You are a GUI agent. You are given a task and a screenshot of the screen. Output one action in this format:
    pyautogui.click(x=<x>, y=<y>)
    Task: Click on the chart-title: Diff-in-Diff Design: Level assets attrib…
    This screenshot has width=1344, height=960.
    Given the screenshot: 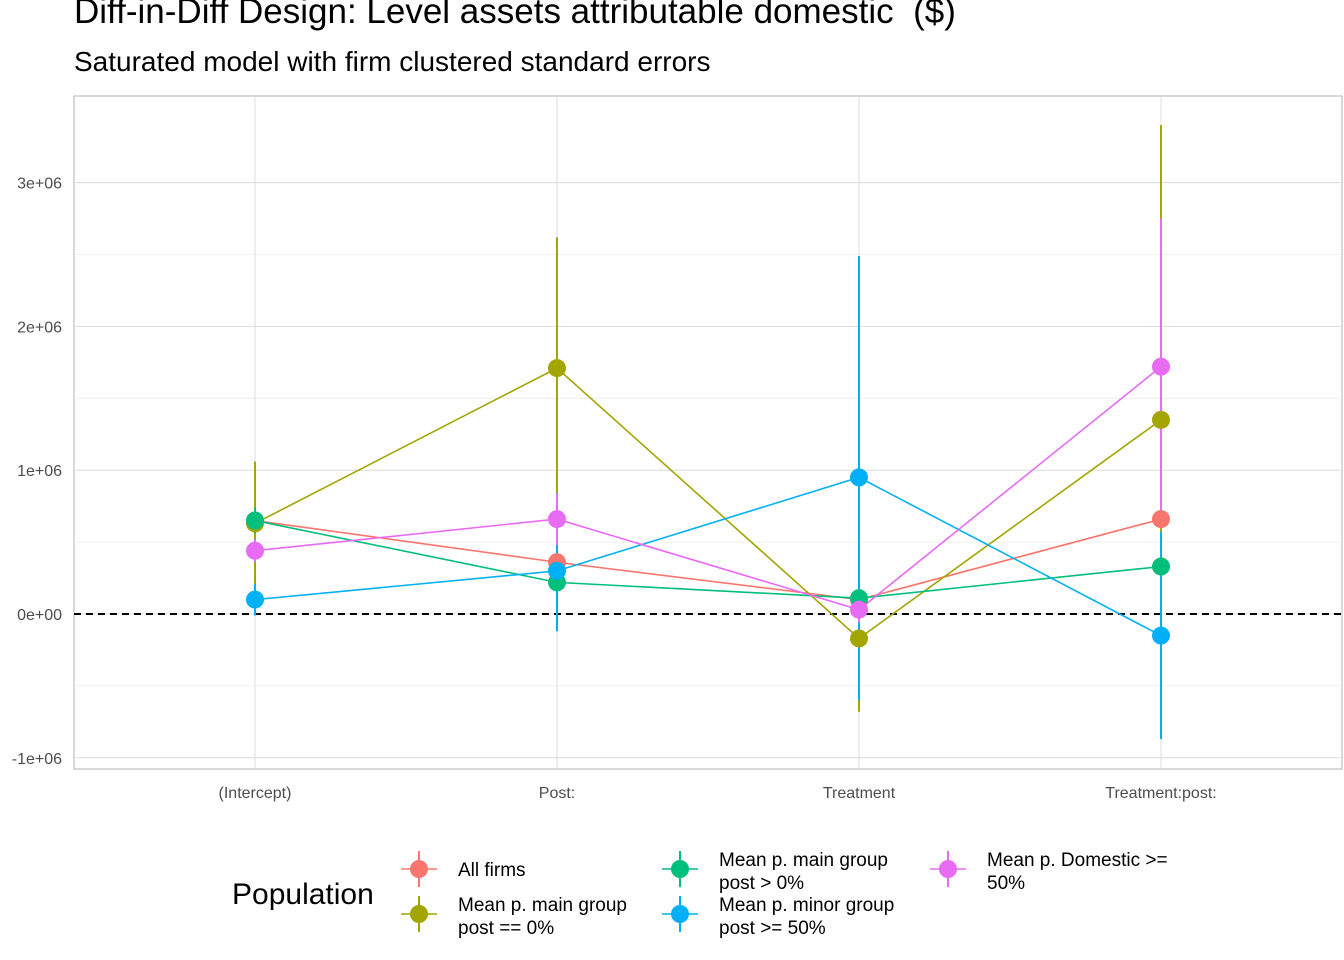 What is the action you would take?
    pyautogui.click(x=515, y=15)
    